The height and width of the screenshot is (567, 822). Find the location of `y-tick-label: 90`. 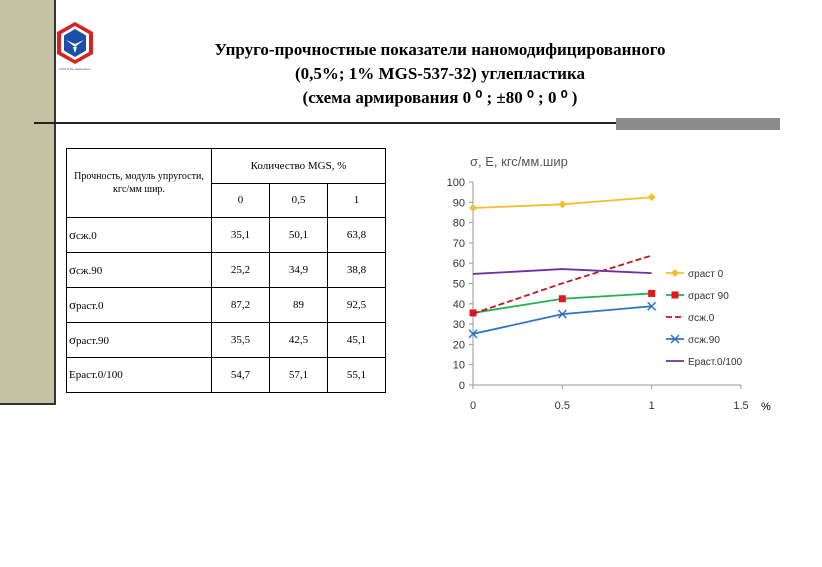

y-tick-label: 90 is located at coordinates (459, 203).